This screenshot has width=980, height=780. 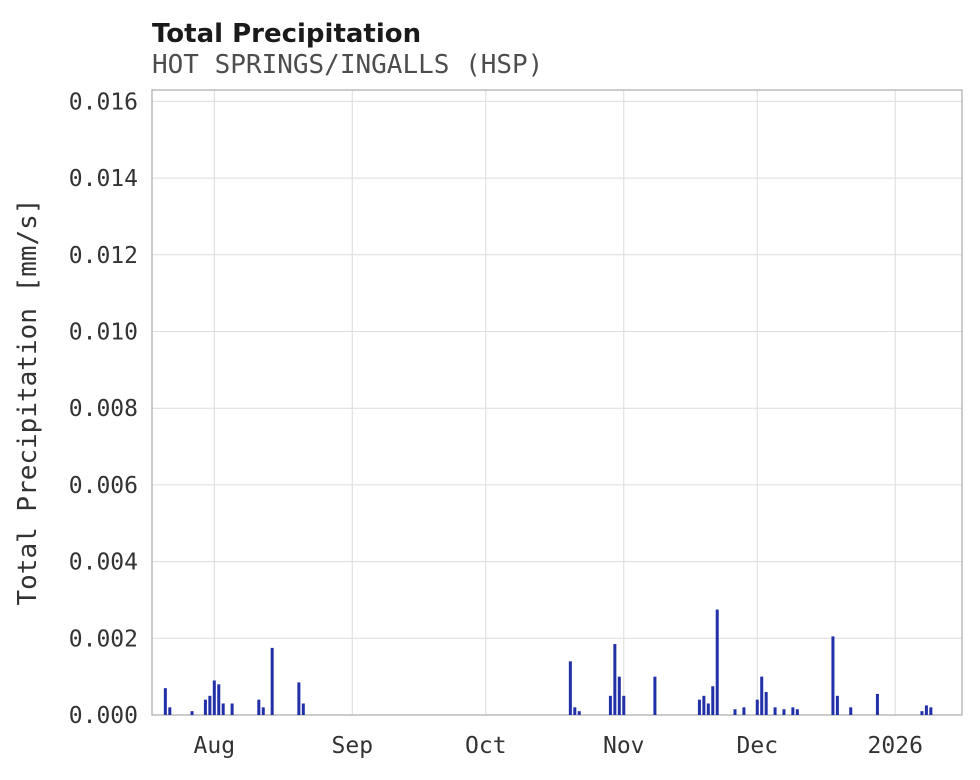 What do you see at coordinates (103, 256) in the screenshot?
I see `y-tick-label: 0.012` at bounding box center [103, 256].